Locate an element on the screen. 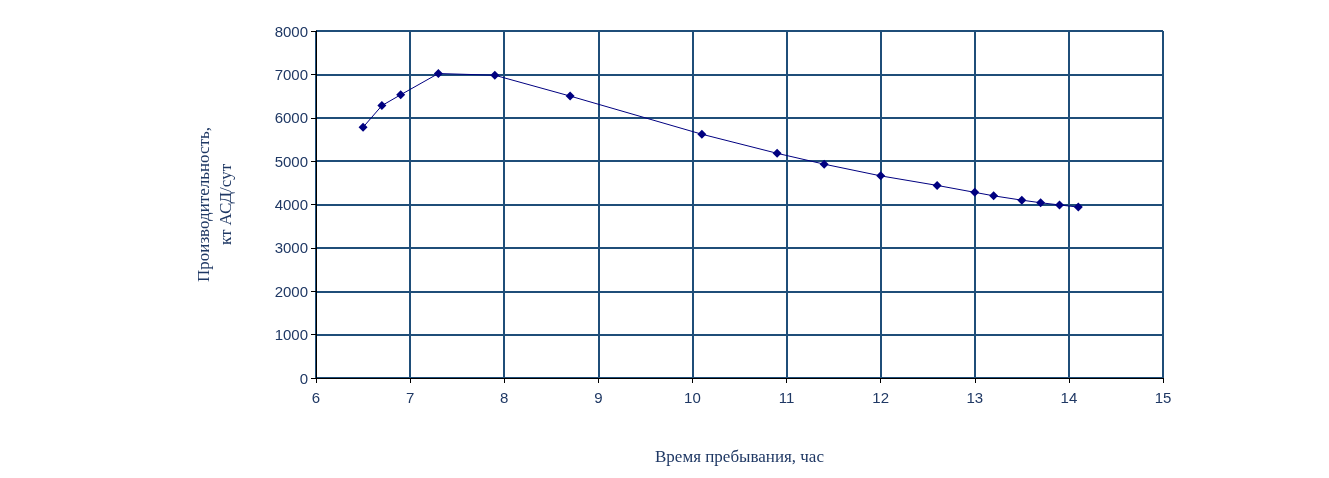 This screenshot has width=1329, height=478. x-axis-title: Время пребывания, час is located at coordinates (740, 456).